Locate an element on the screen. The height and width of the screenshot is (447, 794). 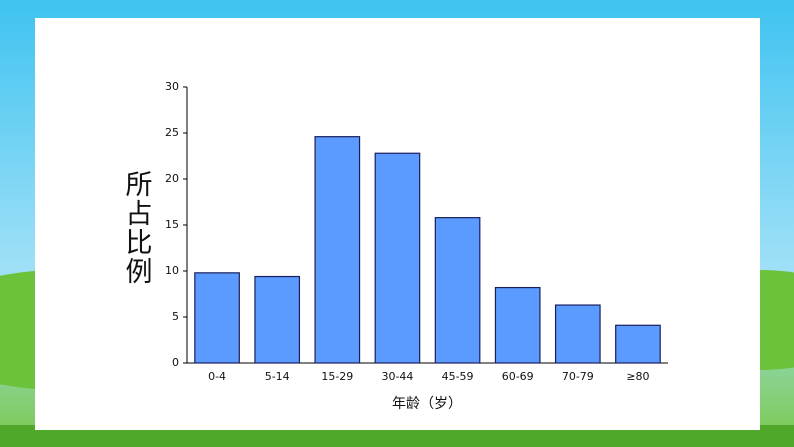
y-tick-label: 0 is located at coordinates (175, 362).